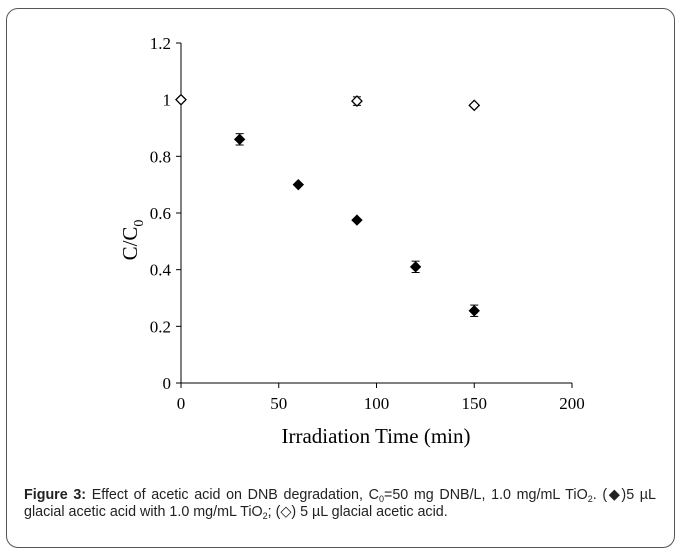  What do you see at coordinates (161, 270) in the screenshot?
I see `y-tick-label: 0.4` at bounding box center [161, 270].